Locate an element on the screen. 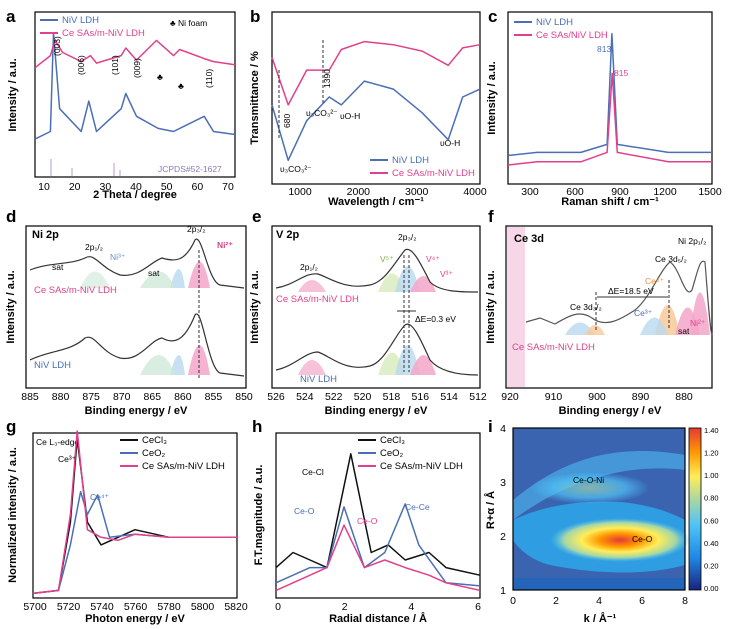 This screenshot has height=629, width=739. label-sat-2: sat is located at coordinates (154, 273).